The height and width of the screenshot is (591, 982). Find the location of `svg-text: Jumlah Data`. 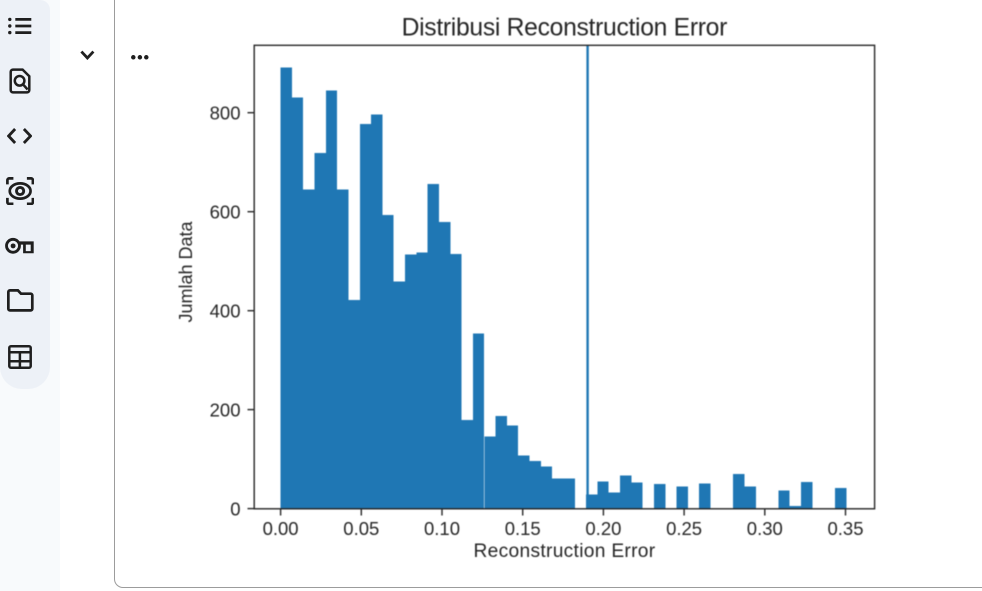

svg-text: Jumlah Data is located at coordinates (186, 271).